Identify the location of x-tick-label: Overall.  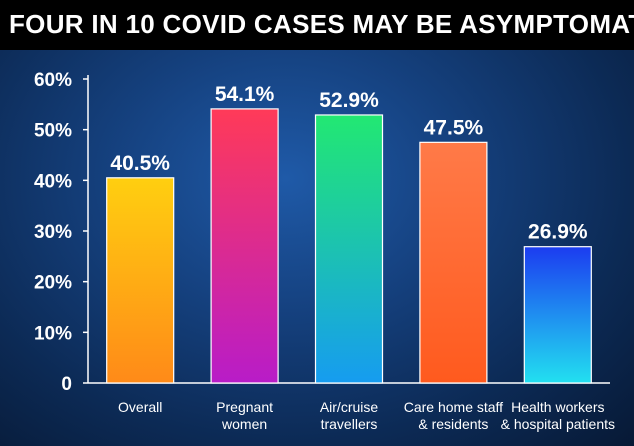
(140, 407).